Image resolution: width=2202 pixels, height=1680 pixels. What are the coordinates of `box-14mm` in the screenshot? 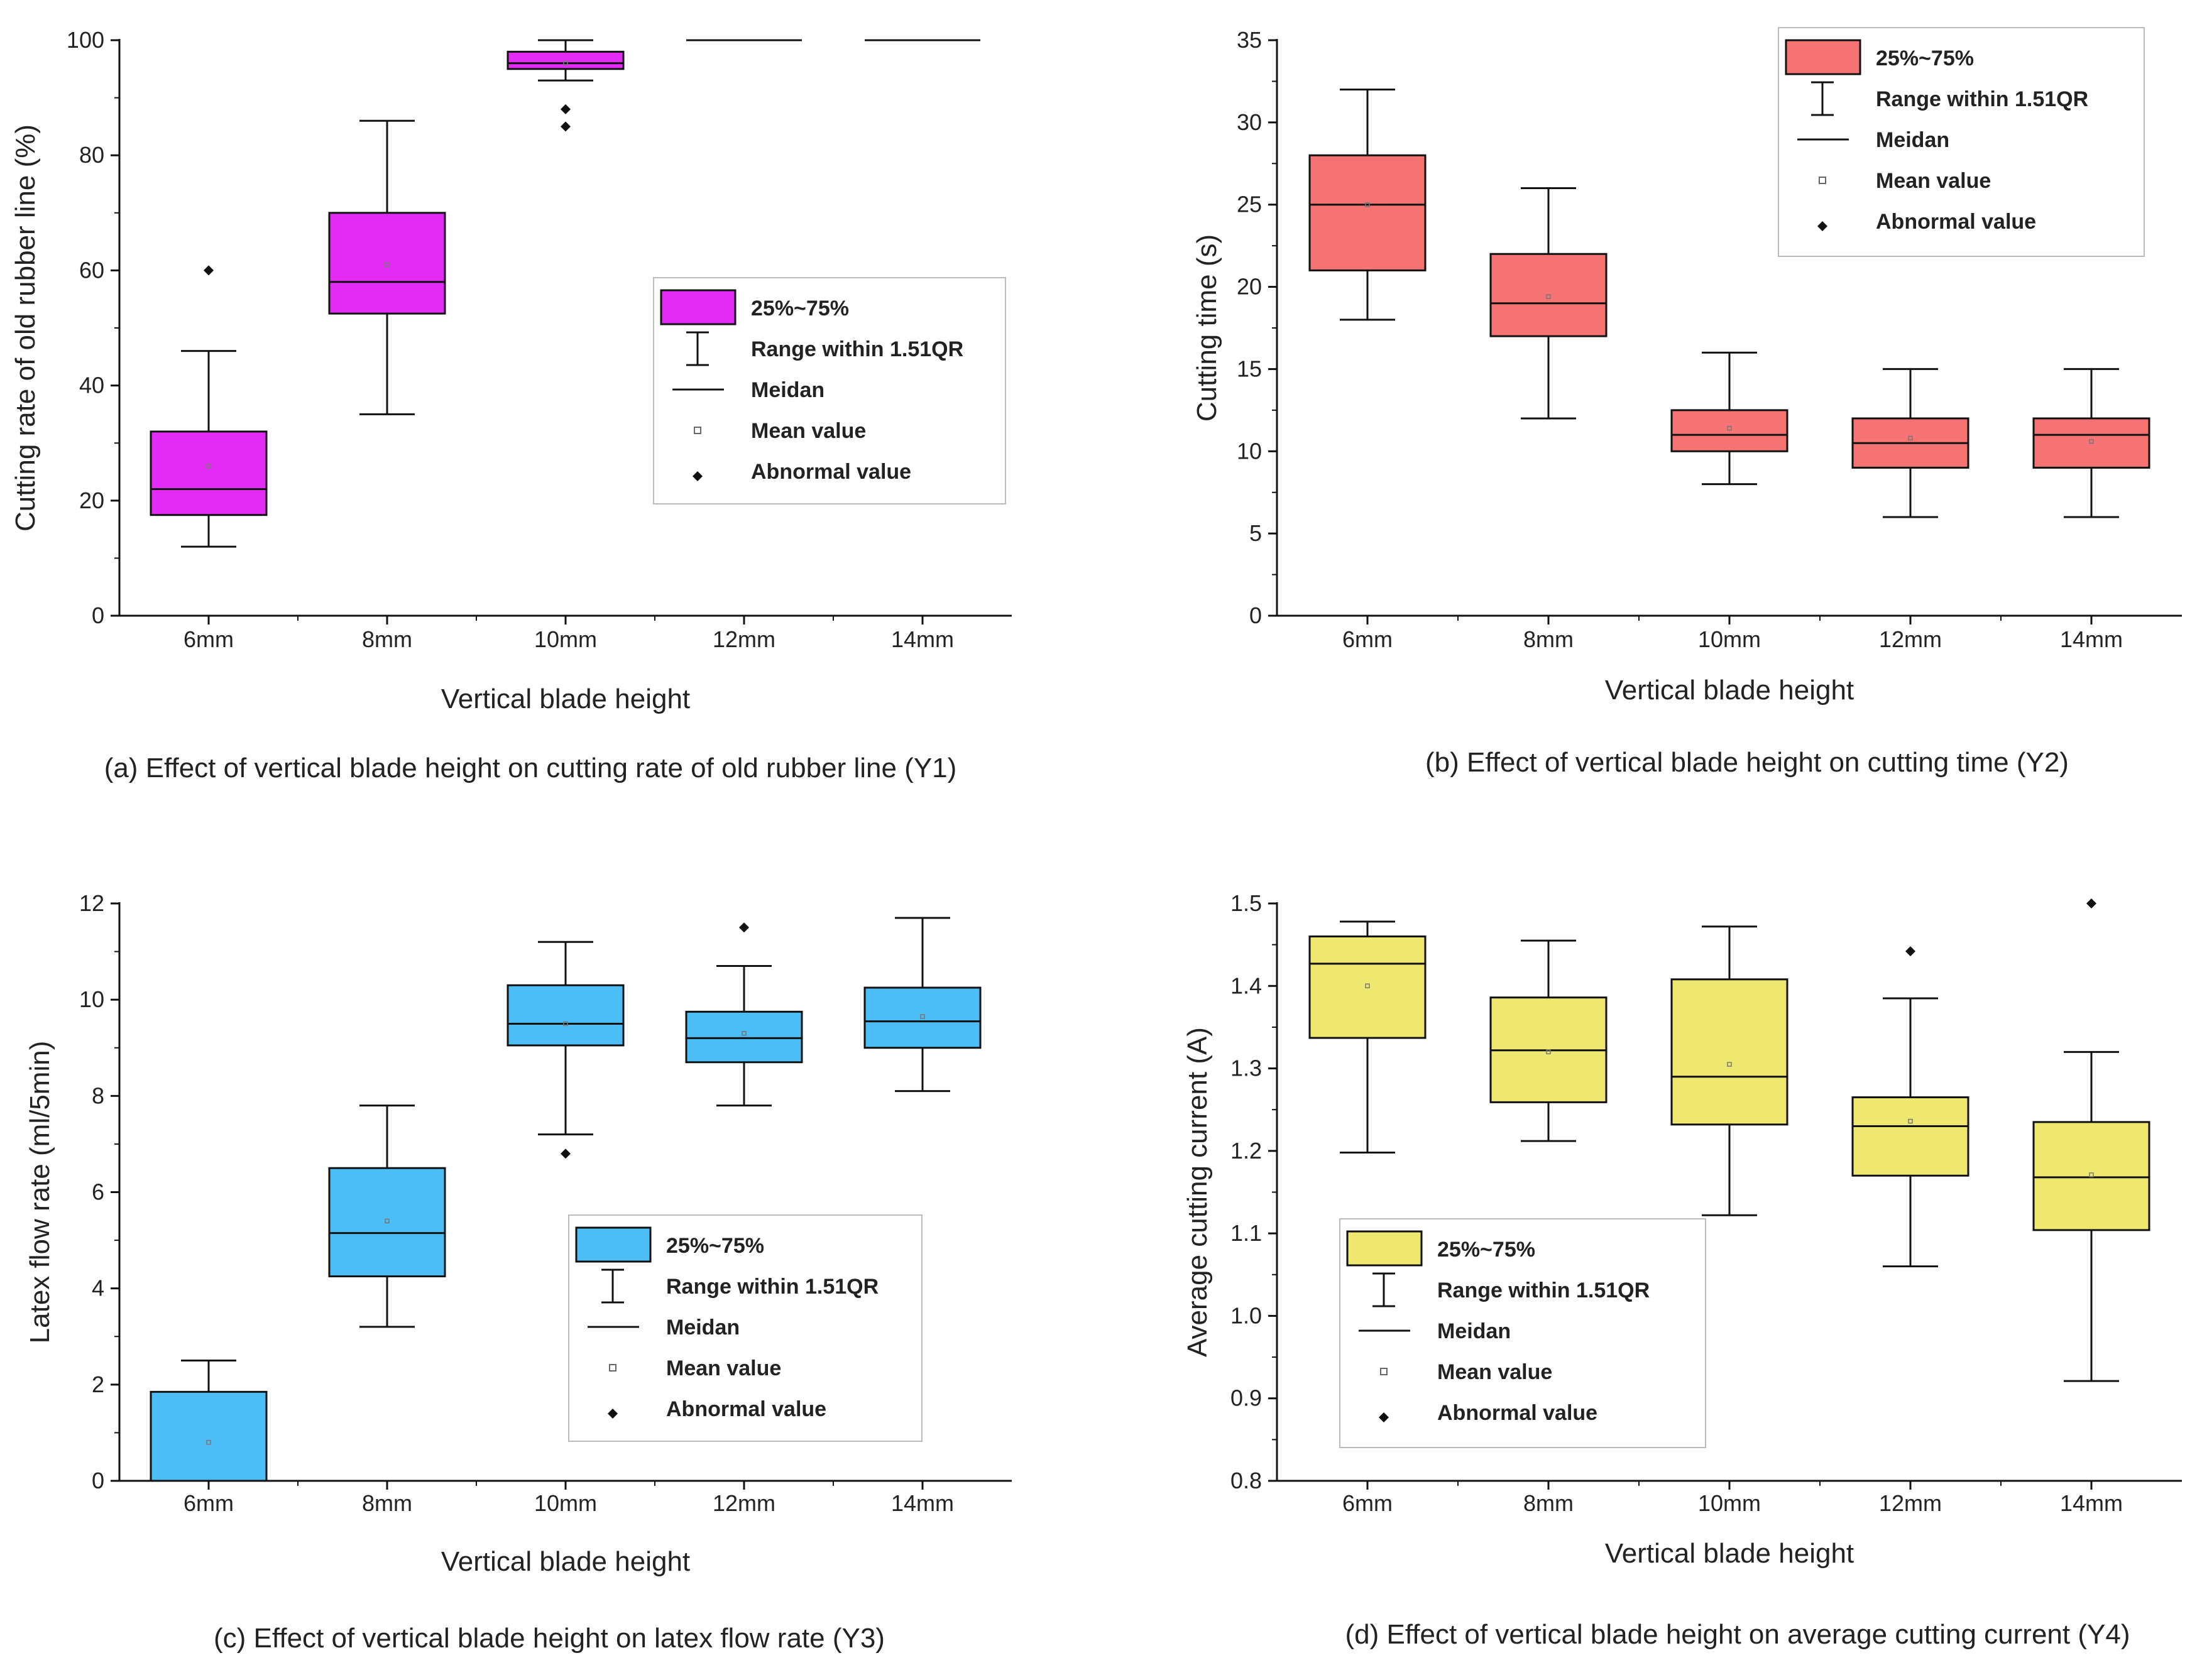 It's located at (2091, 443).